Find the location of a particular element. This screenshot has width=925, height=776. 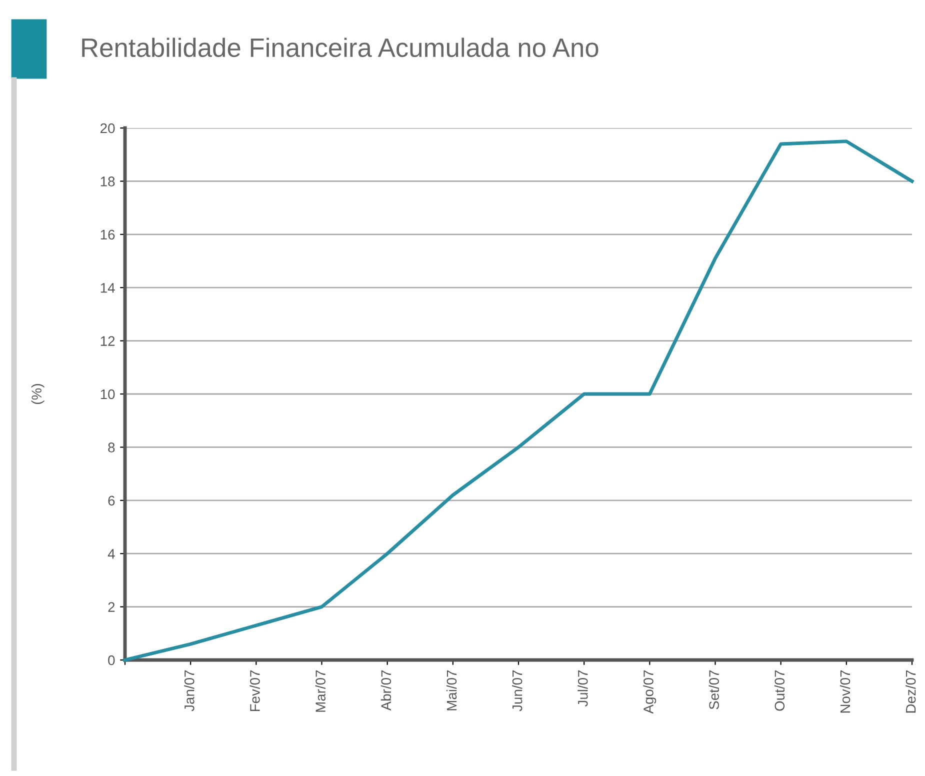

y-tick-label: 8 is located at coordinates (111, 447).